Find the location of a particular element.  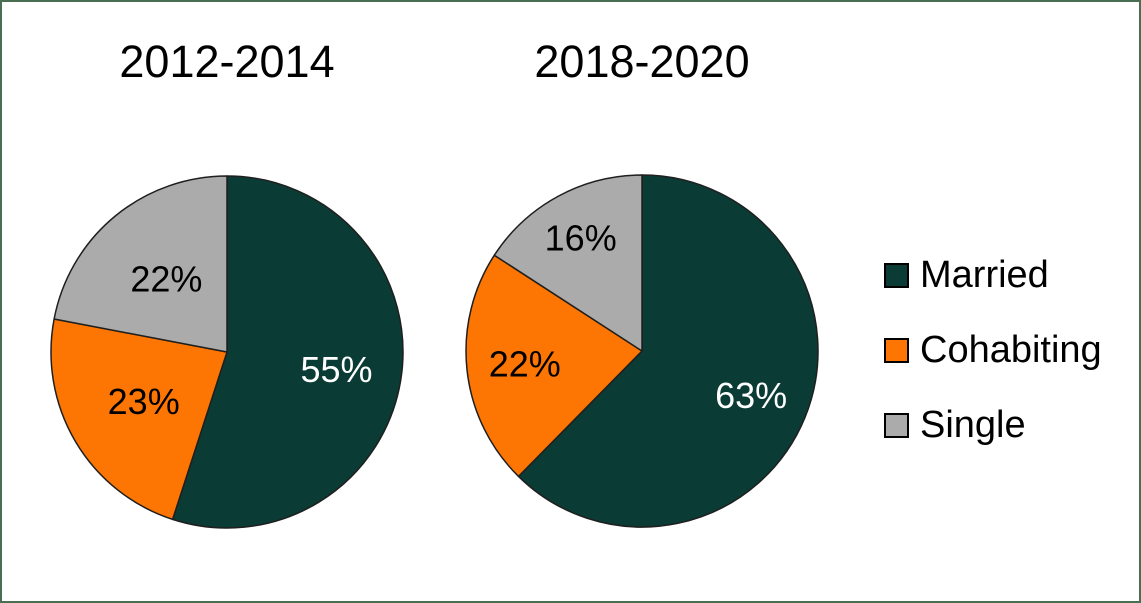

legend-item-cohabiting: Cohabiting is located at coordinates (993, 350).